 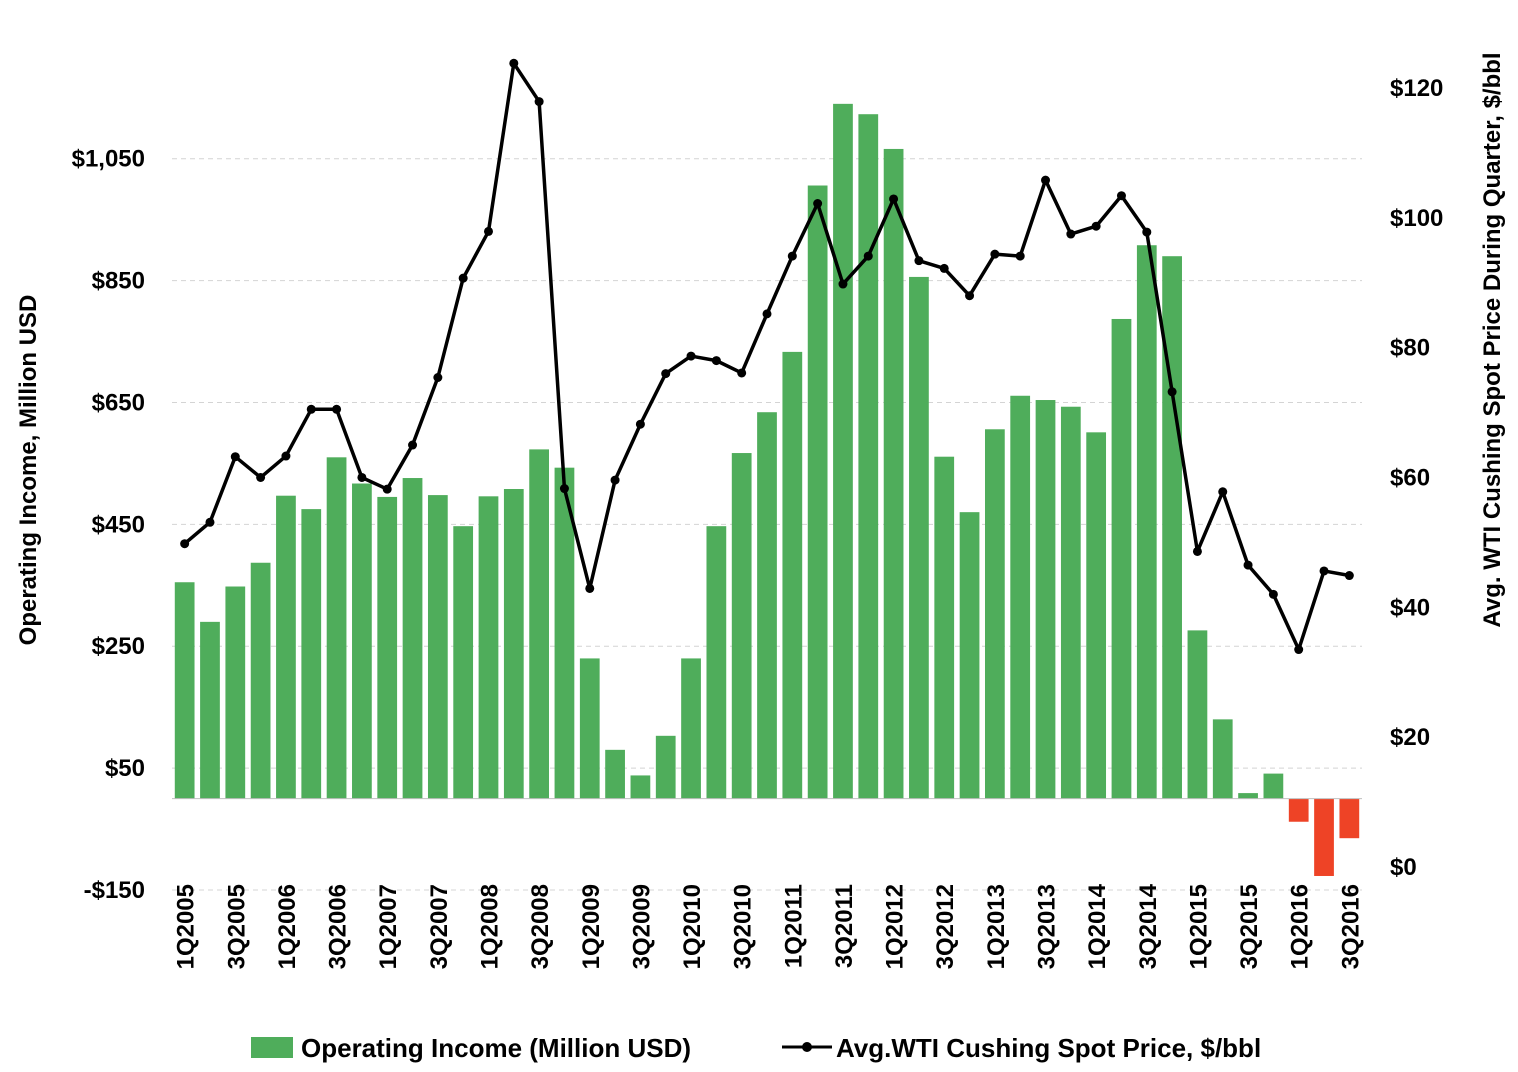 What do you see at coordinates (1410, 737) in the screenshot?
I see `right-tick-label: $20` at bounding box center [1410, 737].